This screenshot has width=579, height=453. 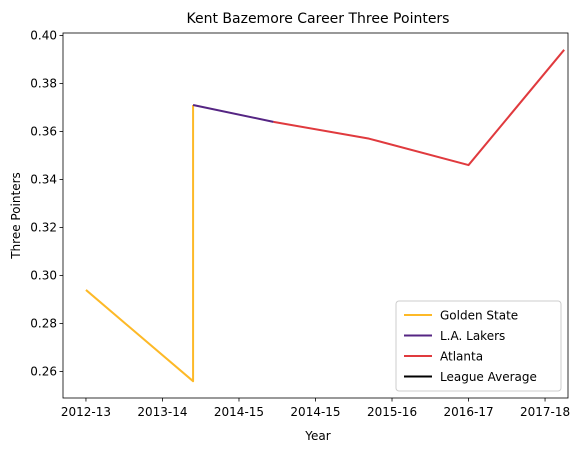 What do you see at coordinates (317, 436) in the screenshot?
I see `x-axis-label: Year` at bounding box center [317, 436].